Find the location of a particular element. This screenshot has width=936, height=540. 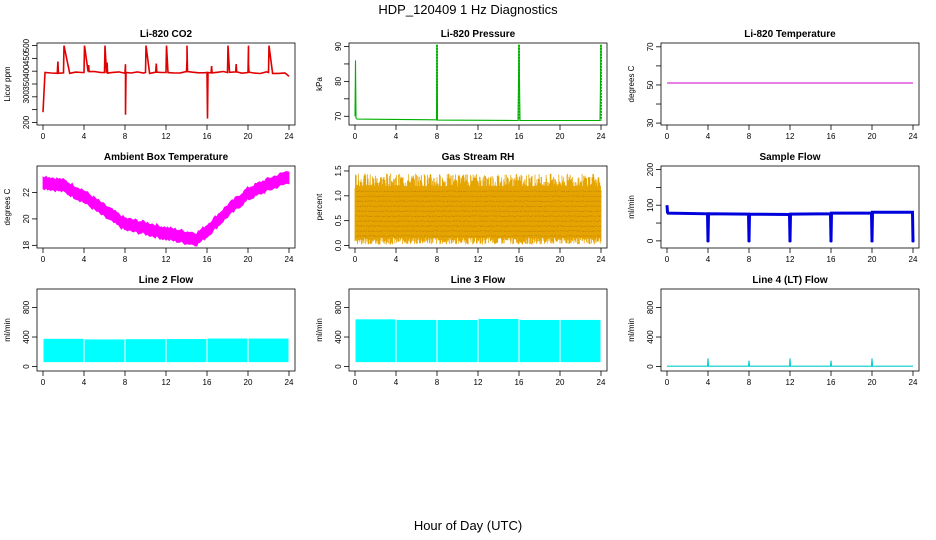

panel-5: Sample Flow ml/min 0 4 8 12 16 20 24 0 100 200 is located at coordinates (773, 208).